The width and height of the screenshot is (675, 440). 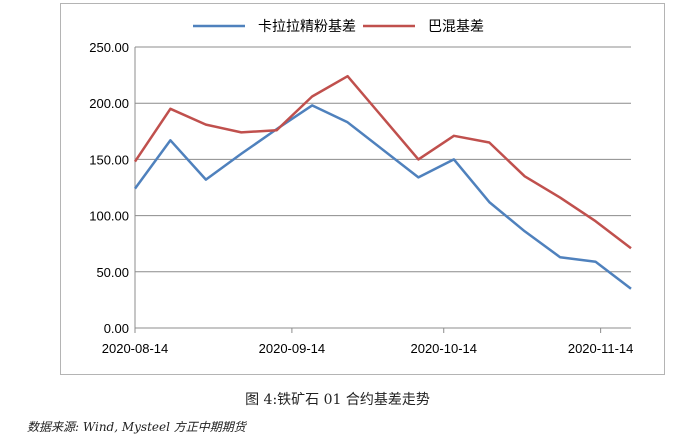 What do you see at coordinates (109, 103) in the screenshot?
I see `y-tick-label: 200.00` at bounding box center [109, 103].